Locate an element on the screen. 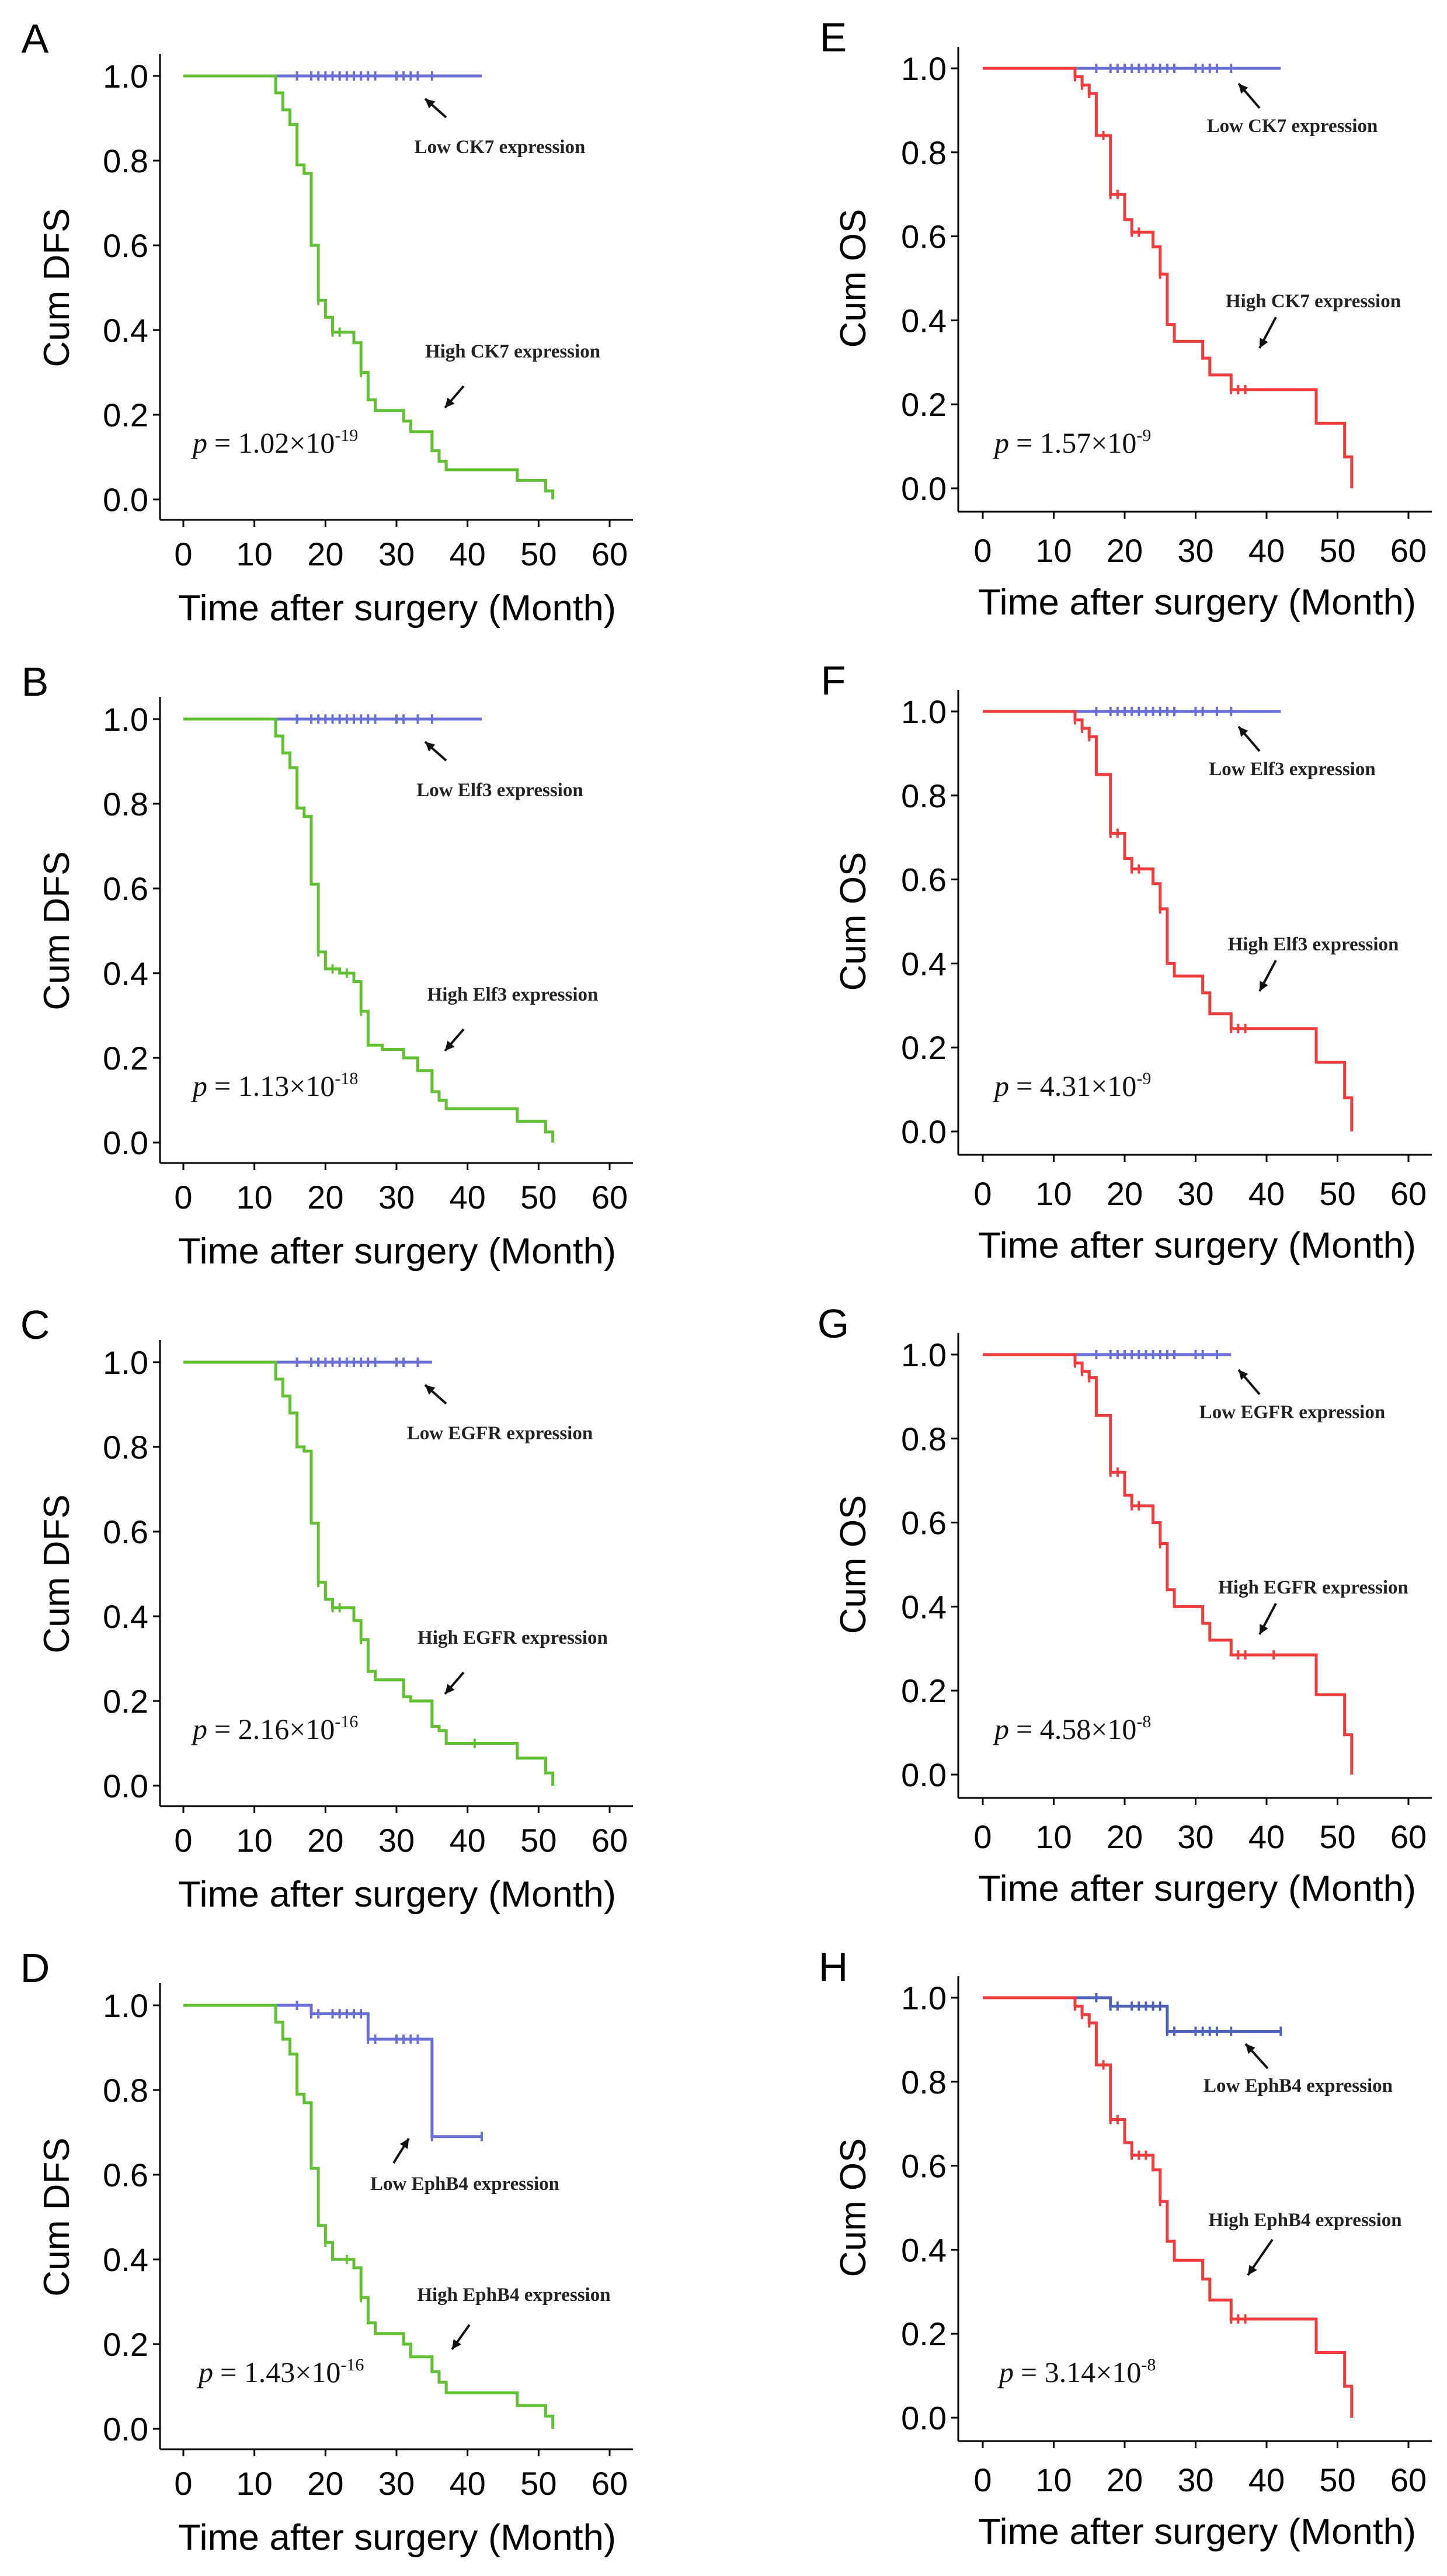 The width and height of the screenshot is (1447, 2576). panel-letter: F is located at coordinates (833, 680).